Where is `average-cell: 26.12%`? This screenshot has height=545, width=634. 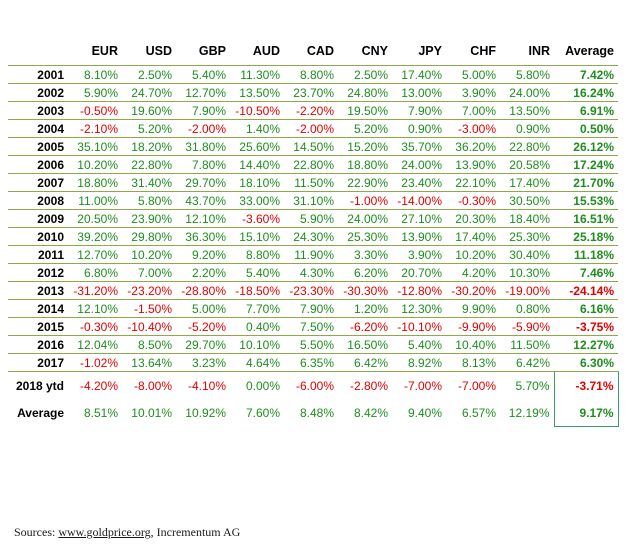 average-cell: 26.12% is located at coordinates (586, 146).